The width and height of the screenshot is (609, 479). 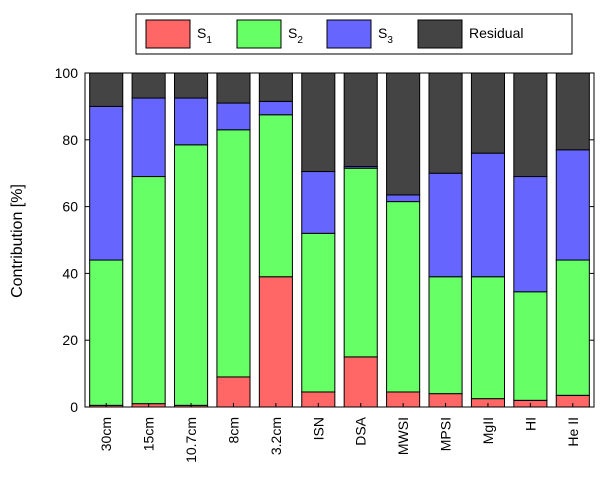 I want to click on x-tick-label: 3.2cm, so click(x=276, y=436).